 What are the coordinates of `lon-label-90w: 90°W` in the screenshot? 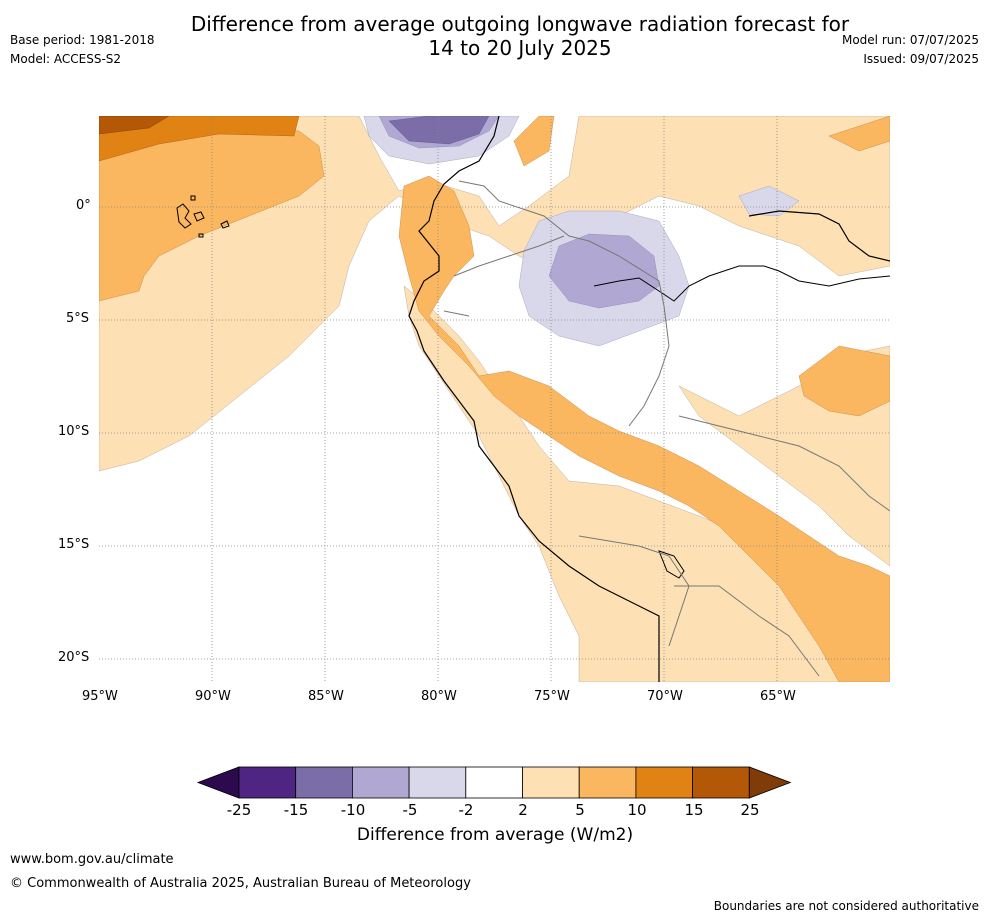 It's located at (213, 696).